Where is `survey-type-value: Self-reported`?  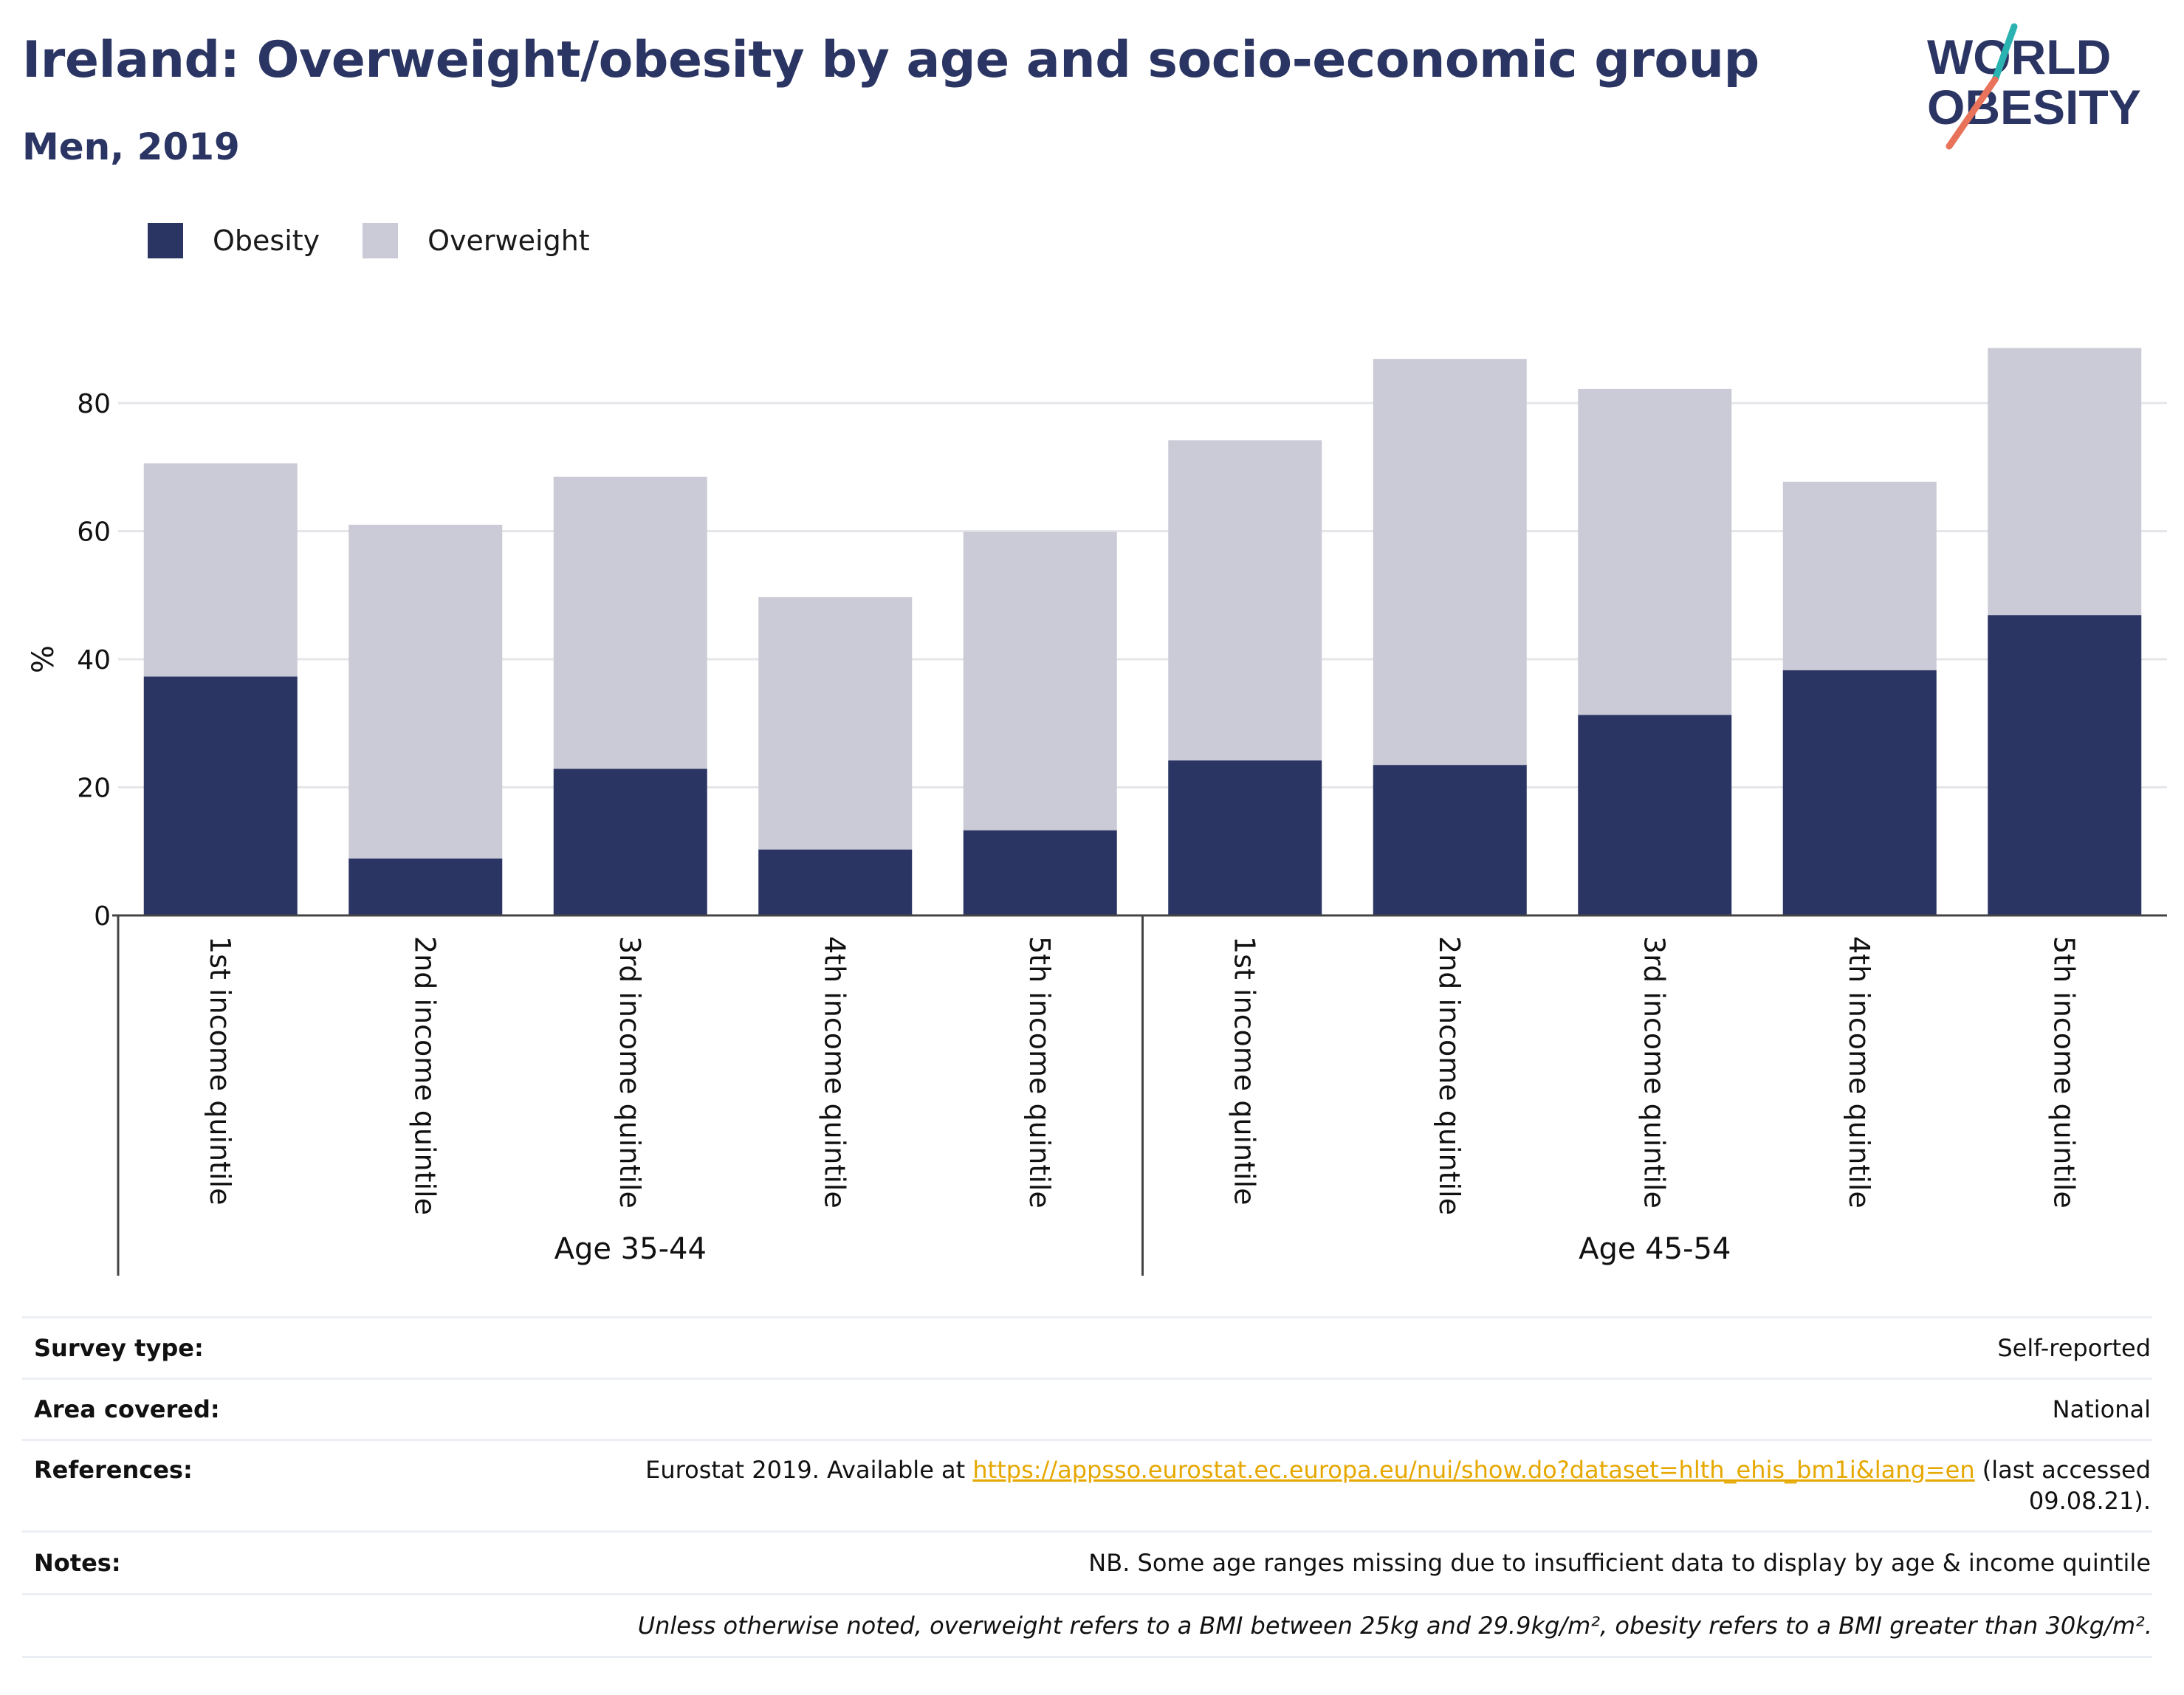 survey-type-value: Self-reported is located at coordinates (2074, 1348).